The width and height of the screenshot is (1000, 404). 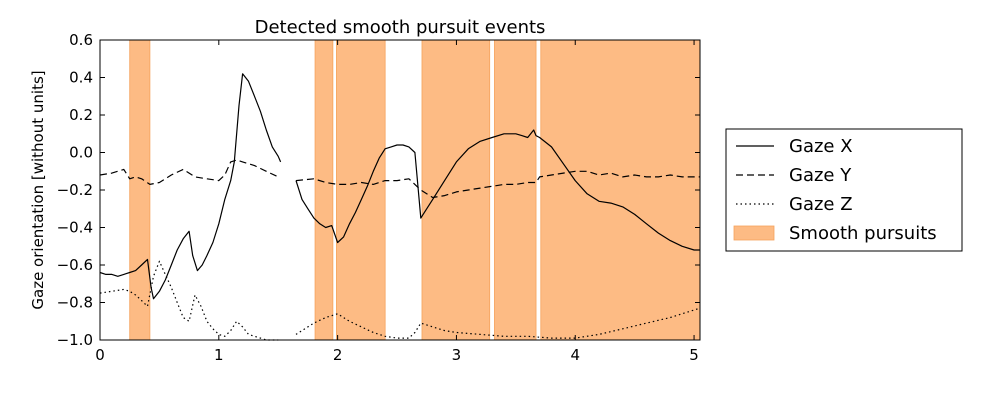 What do you see at coordinates (75, 340) in the screenshot?
I see `y-tick-label: −1.0` at bounding box center [75, 340].